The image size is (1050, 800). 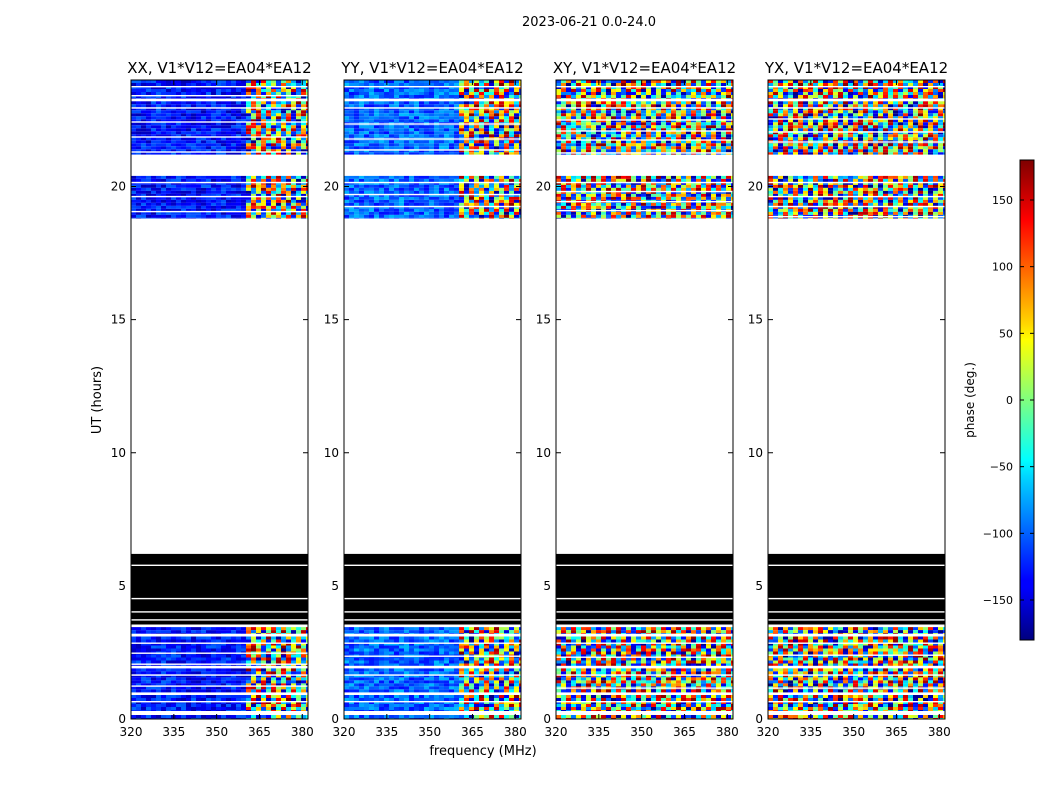 What do you see at coordinates (644, 68) in the screenshot?
I see `panel-title: XY, V1*V12=EA04*EA12` at bounding box center [644, 68].